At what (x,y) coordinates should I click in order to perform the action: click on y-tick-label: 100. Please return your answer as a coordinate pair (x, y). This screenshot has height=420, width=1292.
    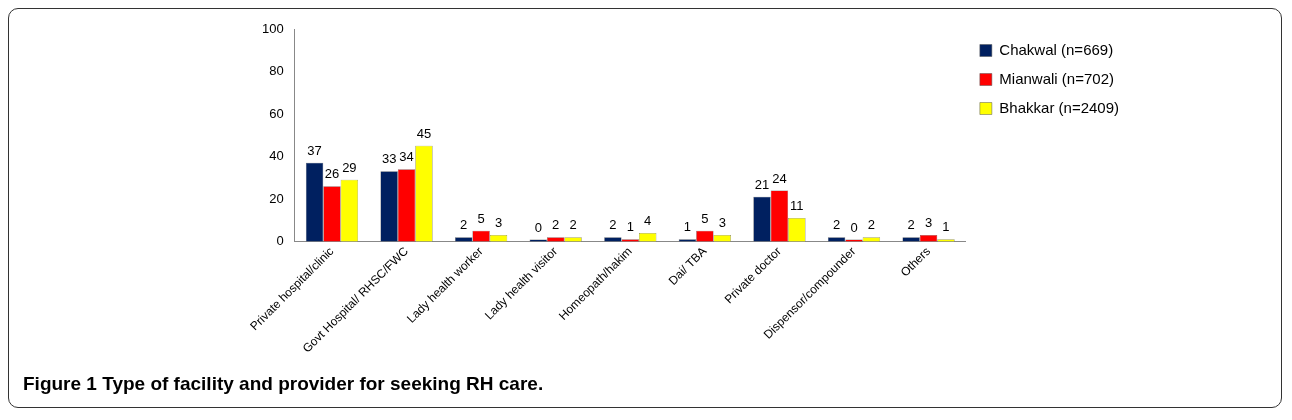
    Looking at the image, I should click on (272, 28).